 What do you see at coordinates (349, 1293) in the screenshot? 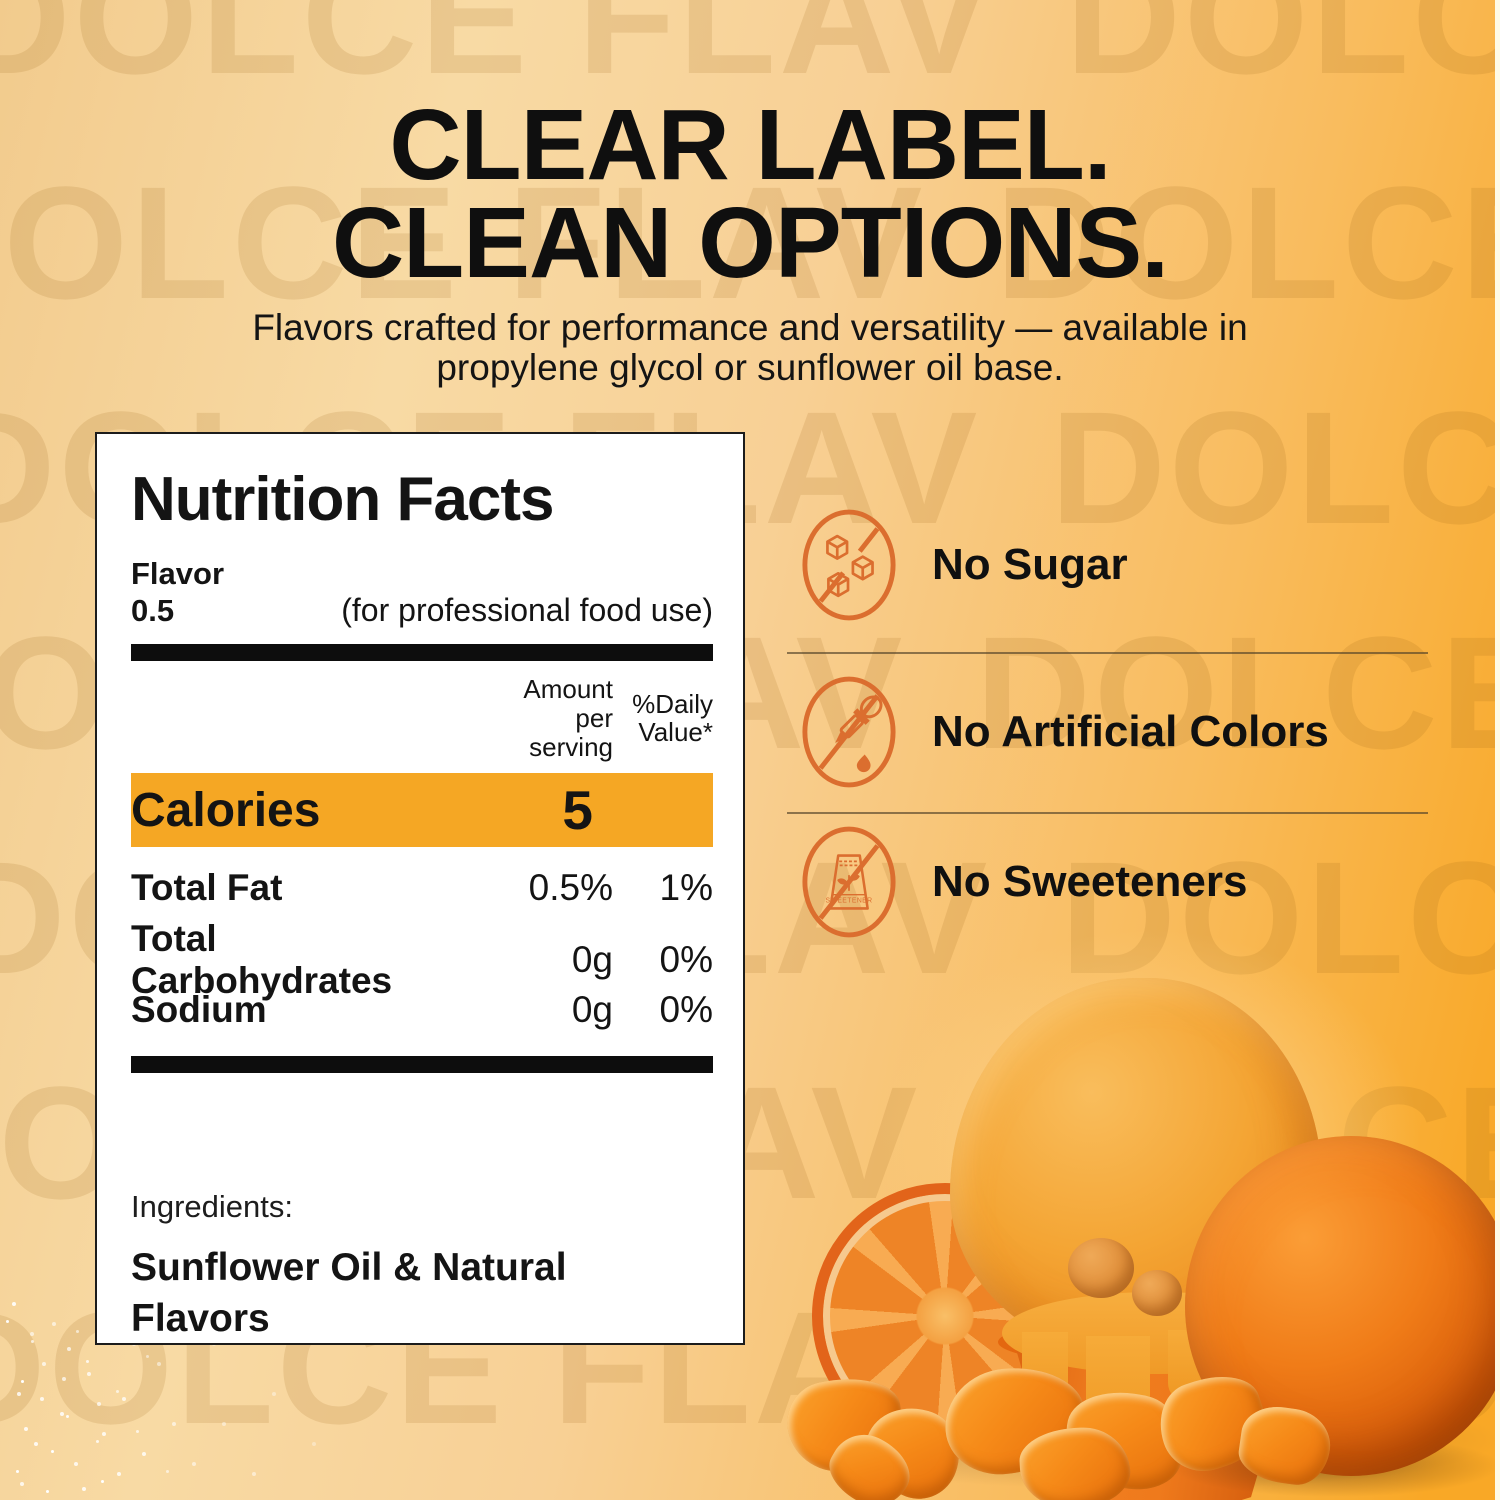
I see `ingredients-value: Sunflower Oil & Natural Flavors` at bounding box center [349, 1293].